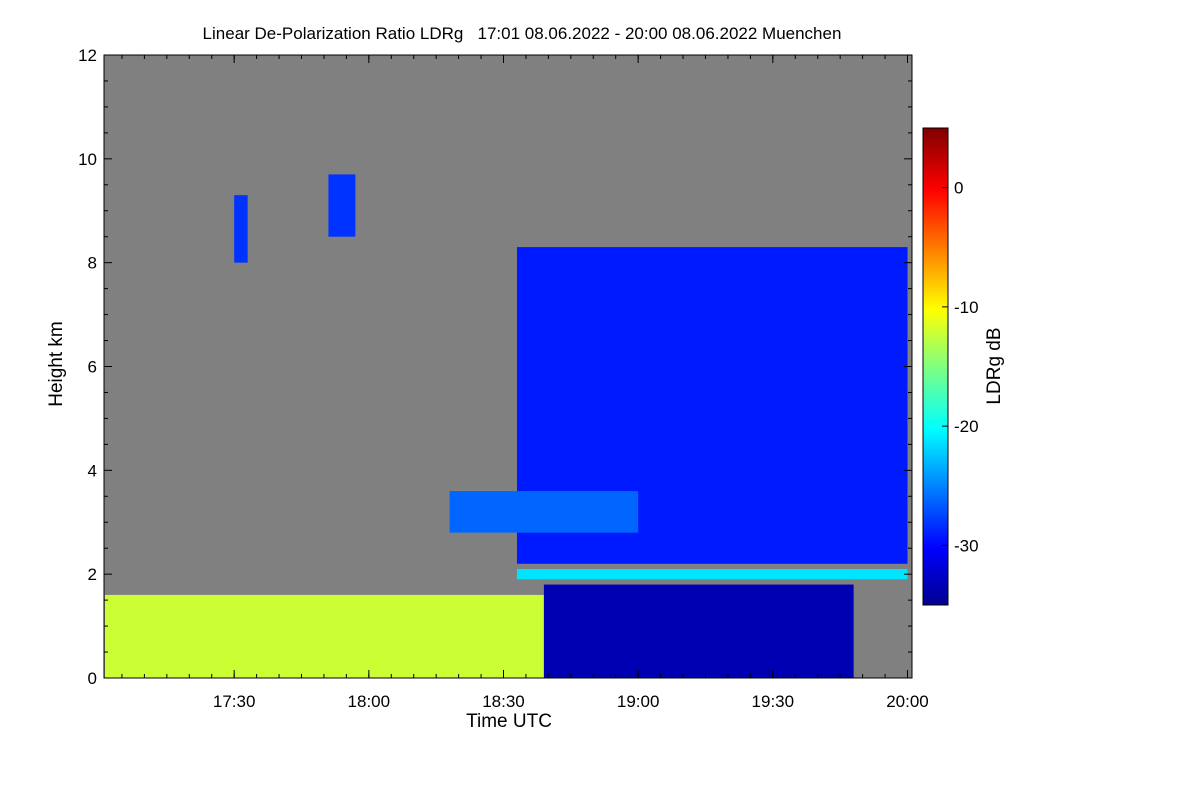 Image resolution: width=1200 pixels, height=800 pixels. Describe the element at coordinates (92, 367) in the screenshot. I see `y-tick-label: 6` at that location.